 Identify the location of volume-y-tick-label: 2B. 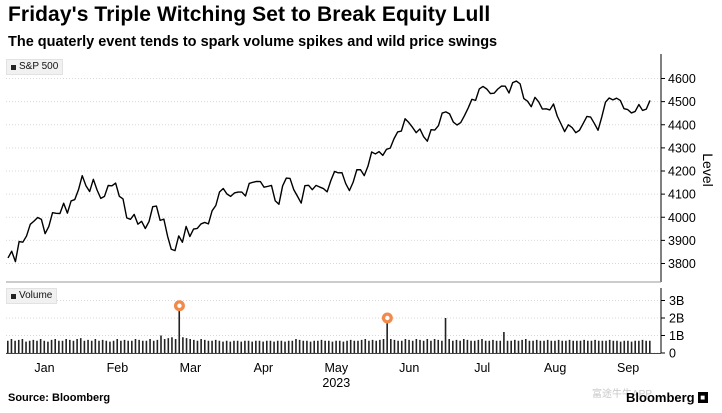
(676, 319).